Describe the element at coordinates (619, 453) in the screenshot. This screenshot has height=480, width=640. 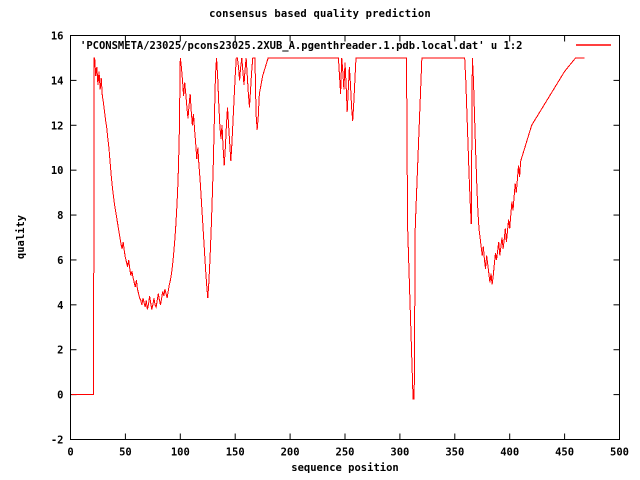
I see `x-tick-label: 500` at that location.